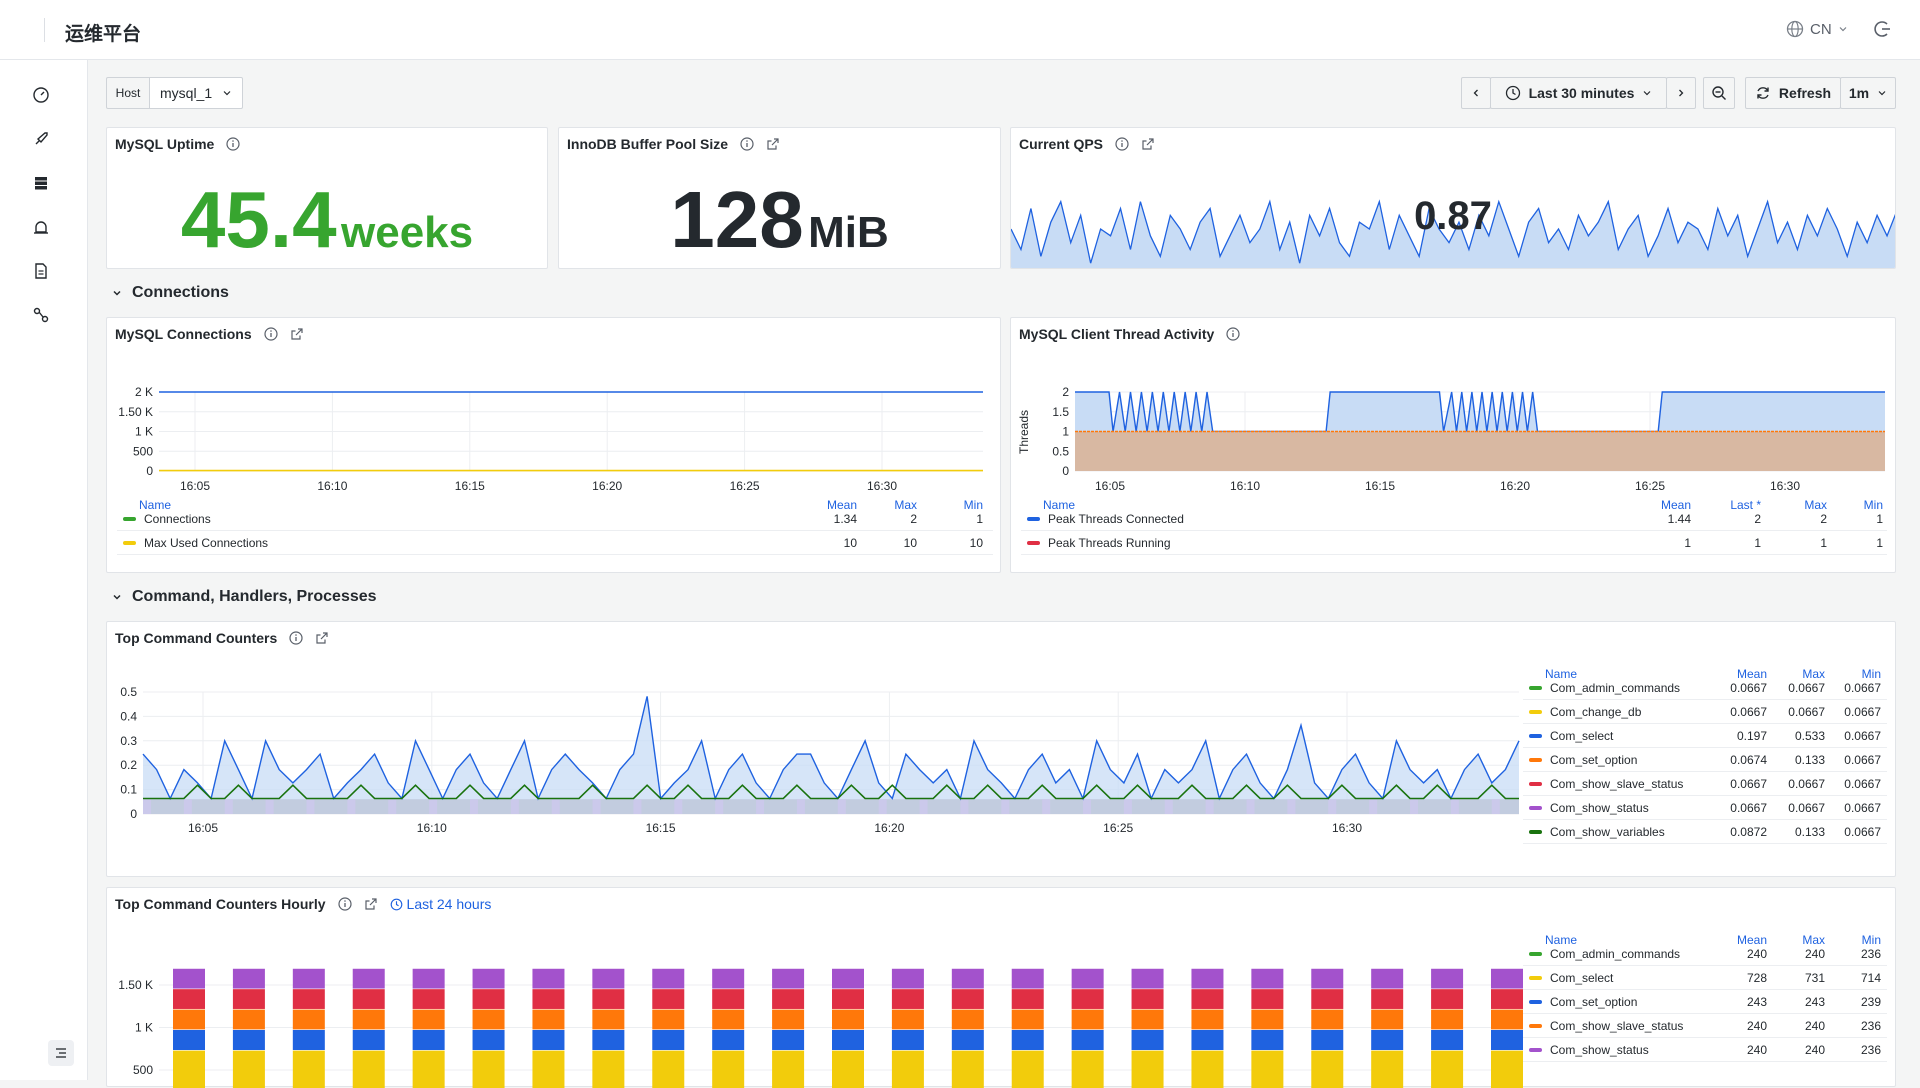 The image size is (1920, 1088). I want to click on conn-column-header: Max, so click(905, 505).